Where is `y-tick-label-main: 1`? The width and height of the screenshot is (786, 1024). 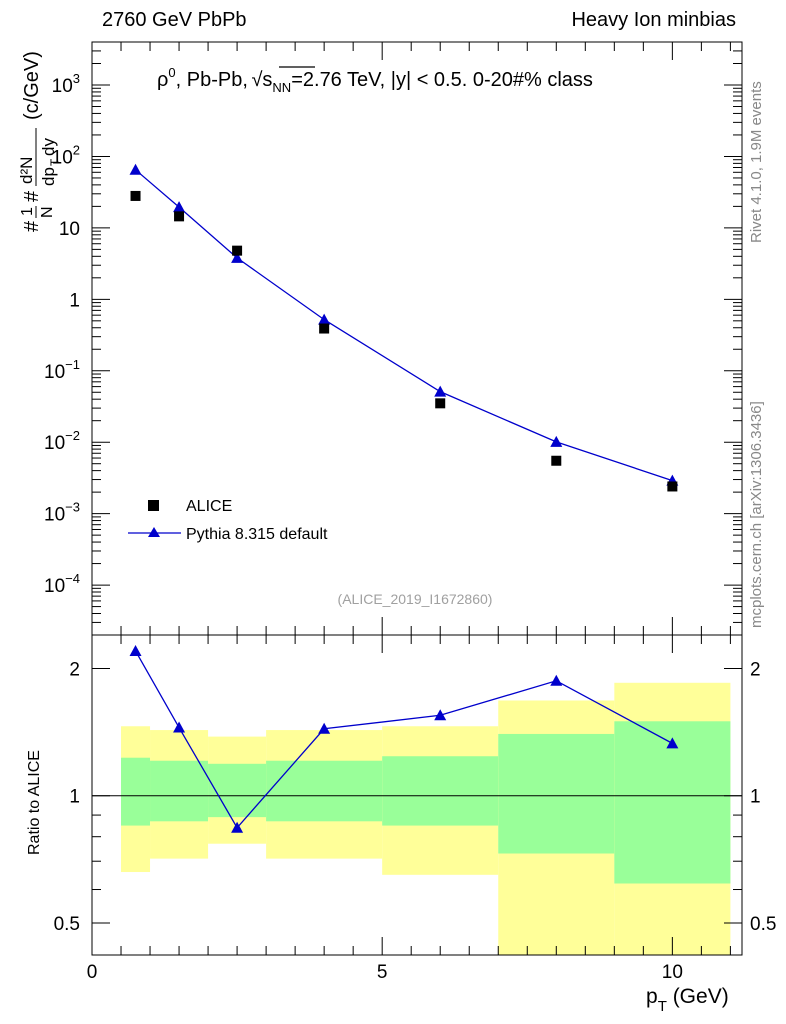
y-tick-label-main: 1 is located at coordinates (74, 300).